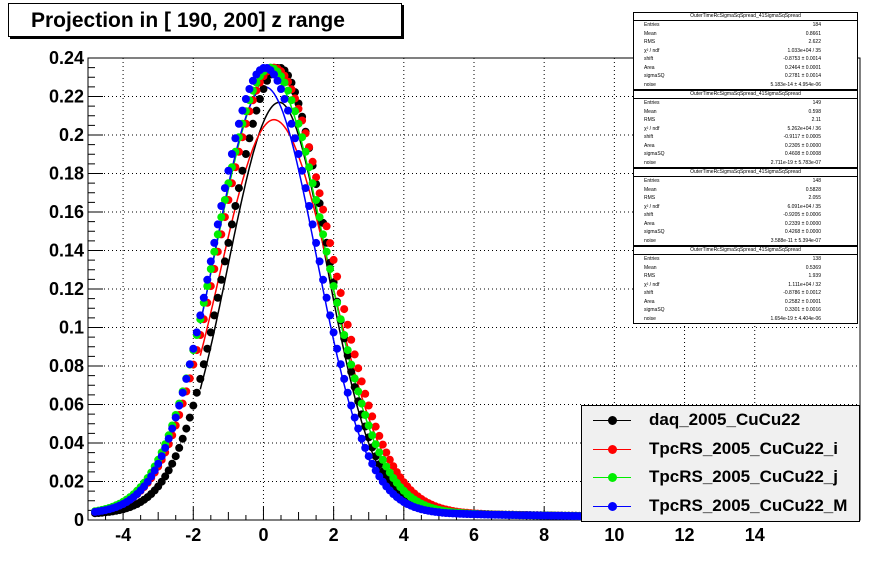 This screenshot has width=878, height=578. What do you see at coordinates (745, 310) in the screenshot?
I see `stats-row: sigmaSQ 0.3301 ± 0.0016` at bounding box center [745, 310].